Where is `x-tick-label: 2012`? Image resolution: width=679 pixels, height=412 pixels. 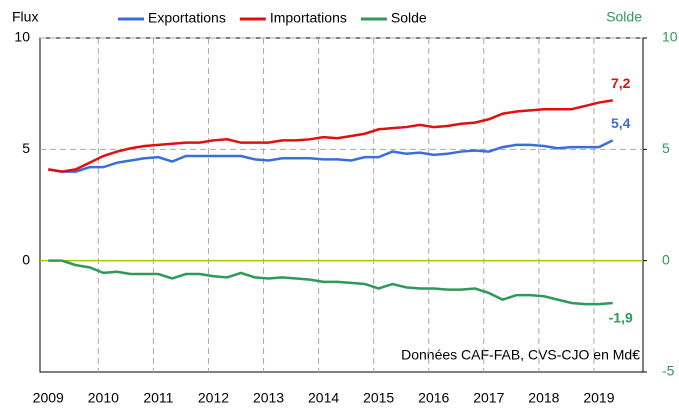
x-tick-label: 2012 is located at coordinates (213, 398).